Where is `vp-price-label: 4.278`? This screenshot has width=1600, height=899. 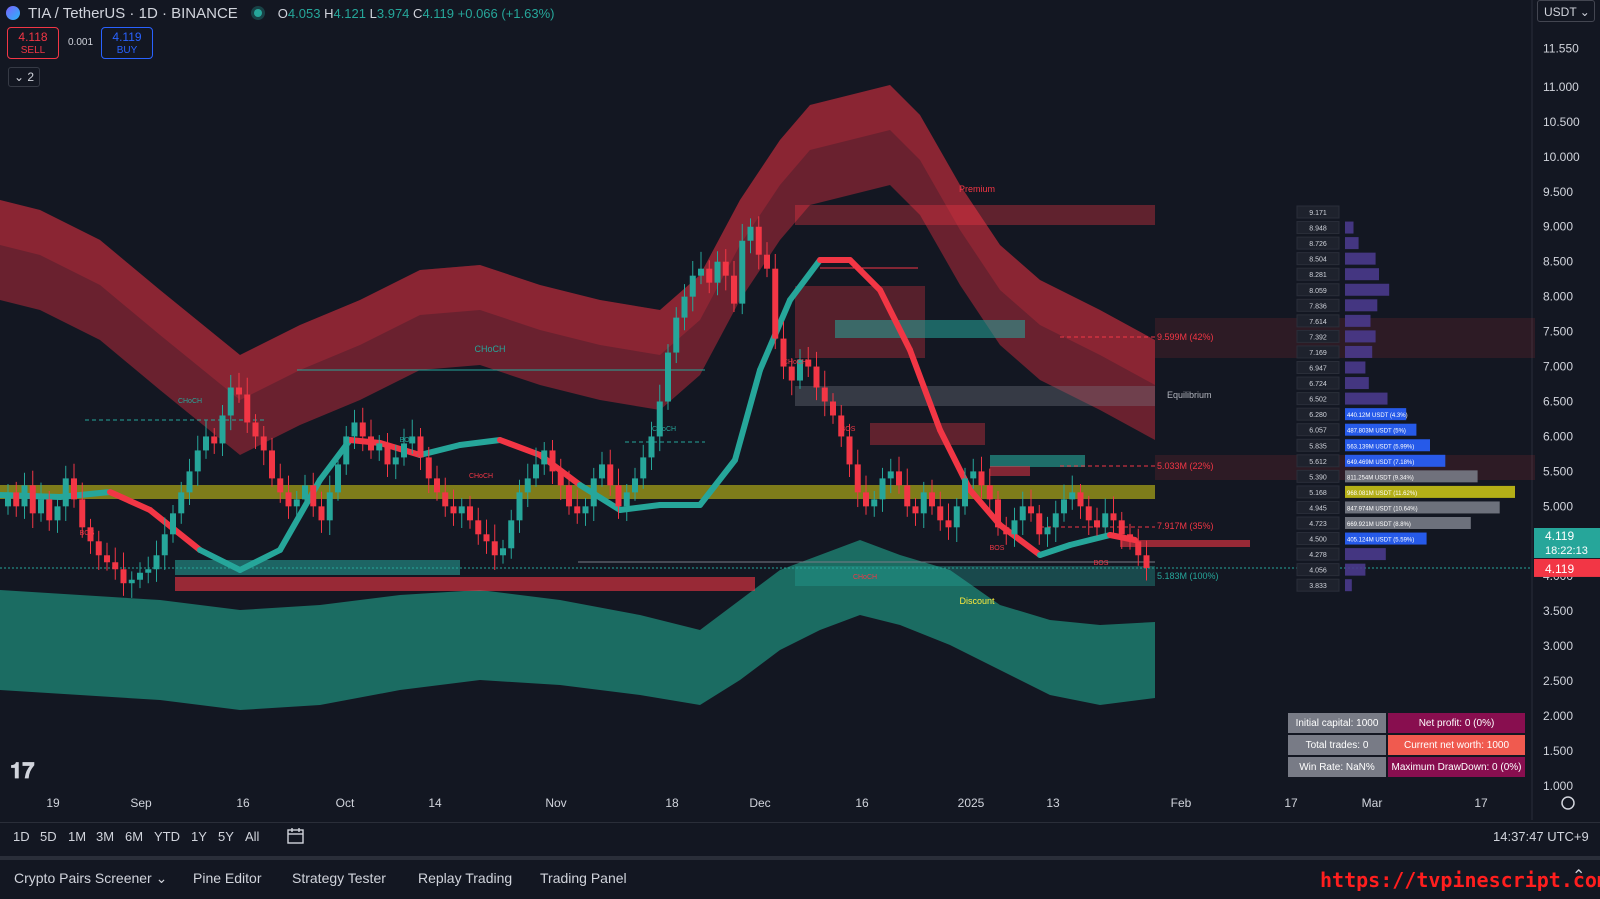 vp-price-label: 4.278 is located at coordinates (1318, 555).